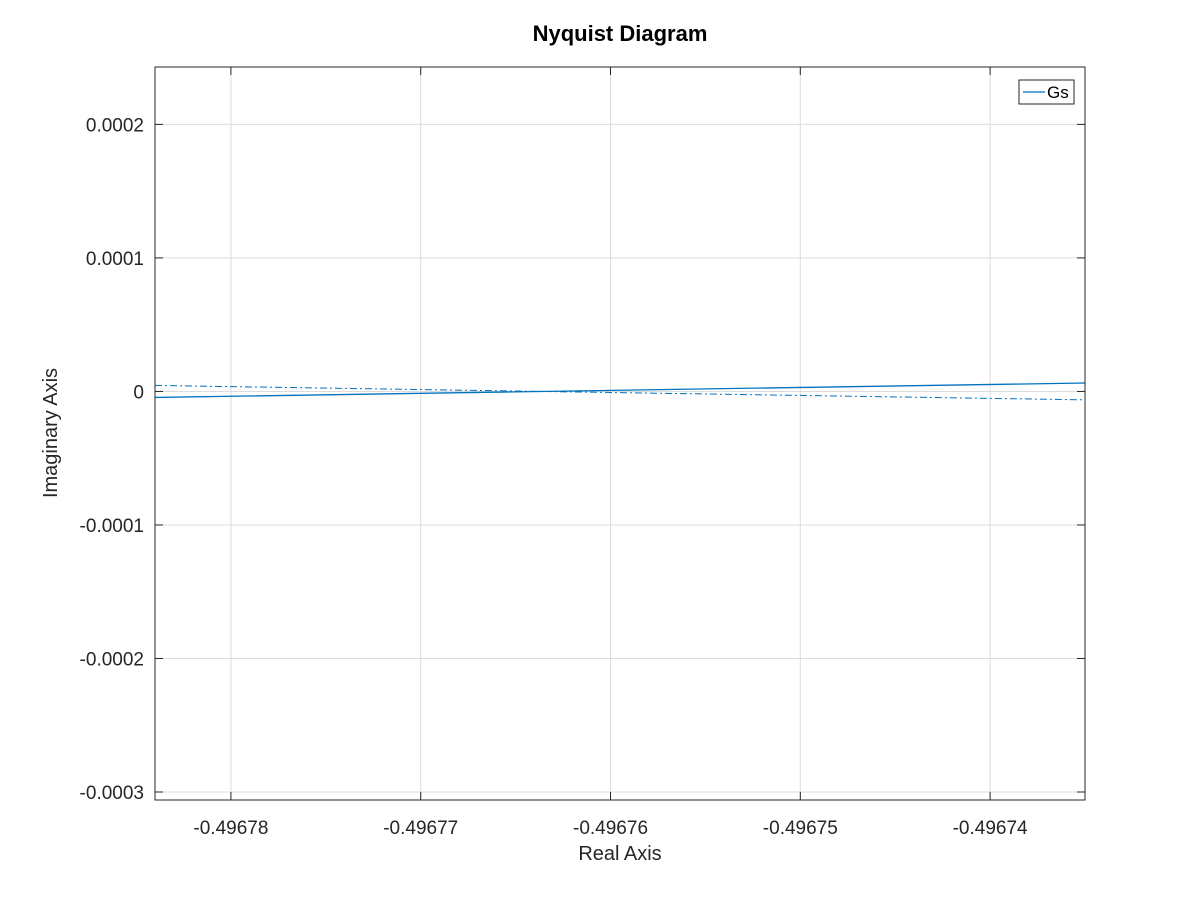 The width and height of the screenshot is (1200, 900). Describe the element at coordinates (420, 828) in the screenshot. I see `x-tick-label: -0.49677` at that location.